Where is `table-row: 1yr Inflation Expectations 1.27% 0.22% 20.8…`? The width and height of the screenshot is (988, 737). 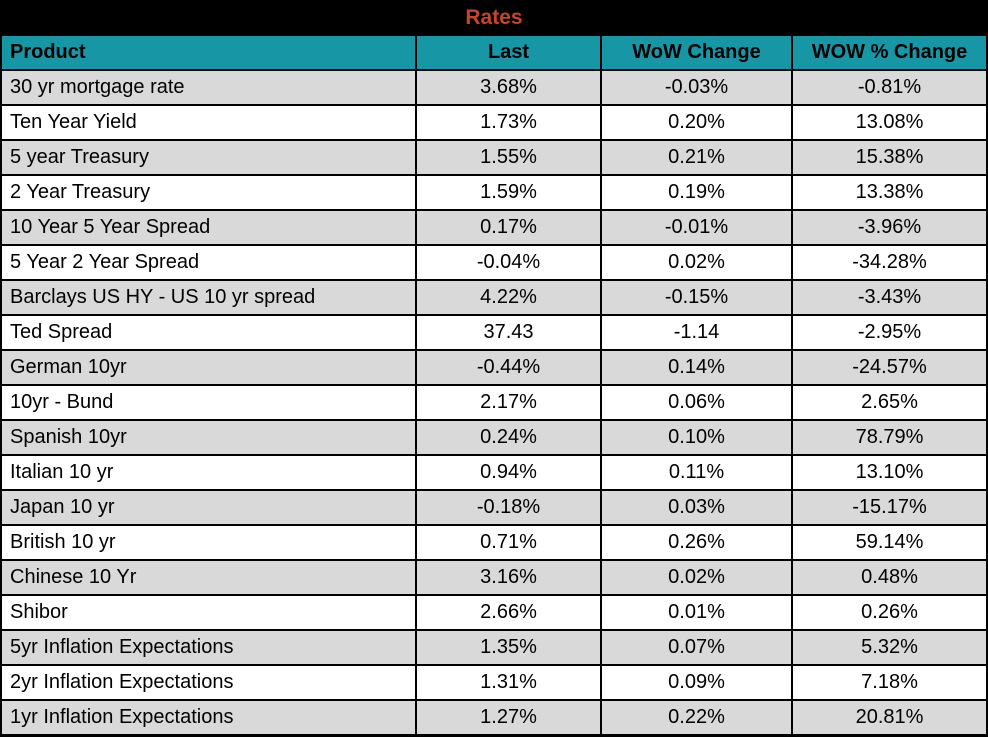
table-row: 1yr Inflation Expectations 1.27% 0.22% 20.8… is located at coordinates (494, 718).